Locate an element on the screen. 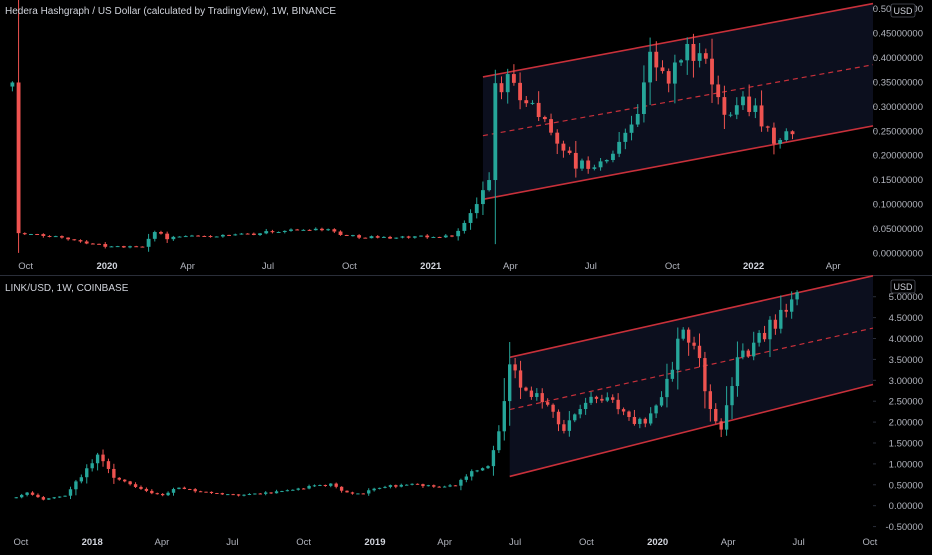 The height and width of the screenshot is (555, 932). y-tick-label: 0.20000000 is located at coordinates (898, 156).